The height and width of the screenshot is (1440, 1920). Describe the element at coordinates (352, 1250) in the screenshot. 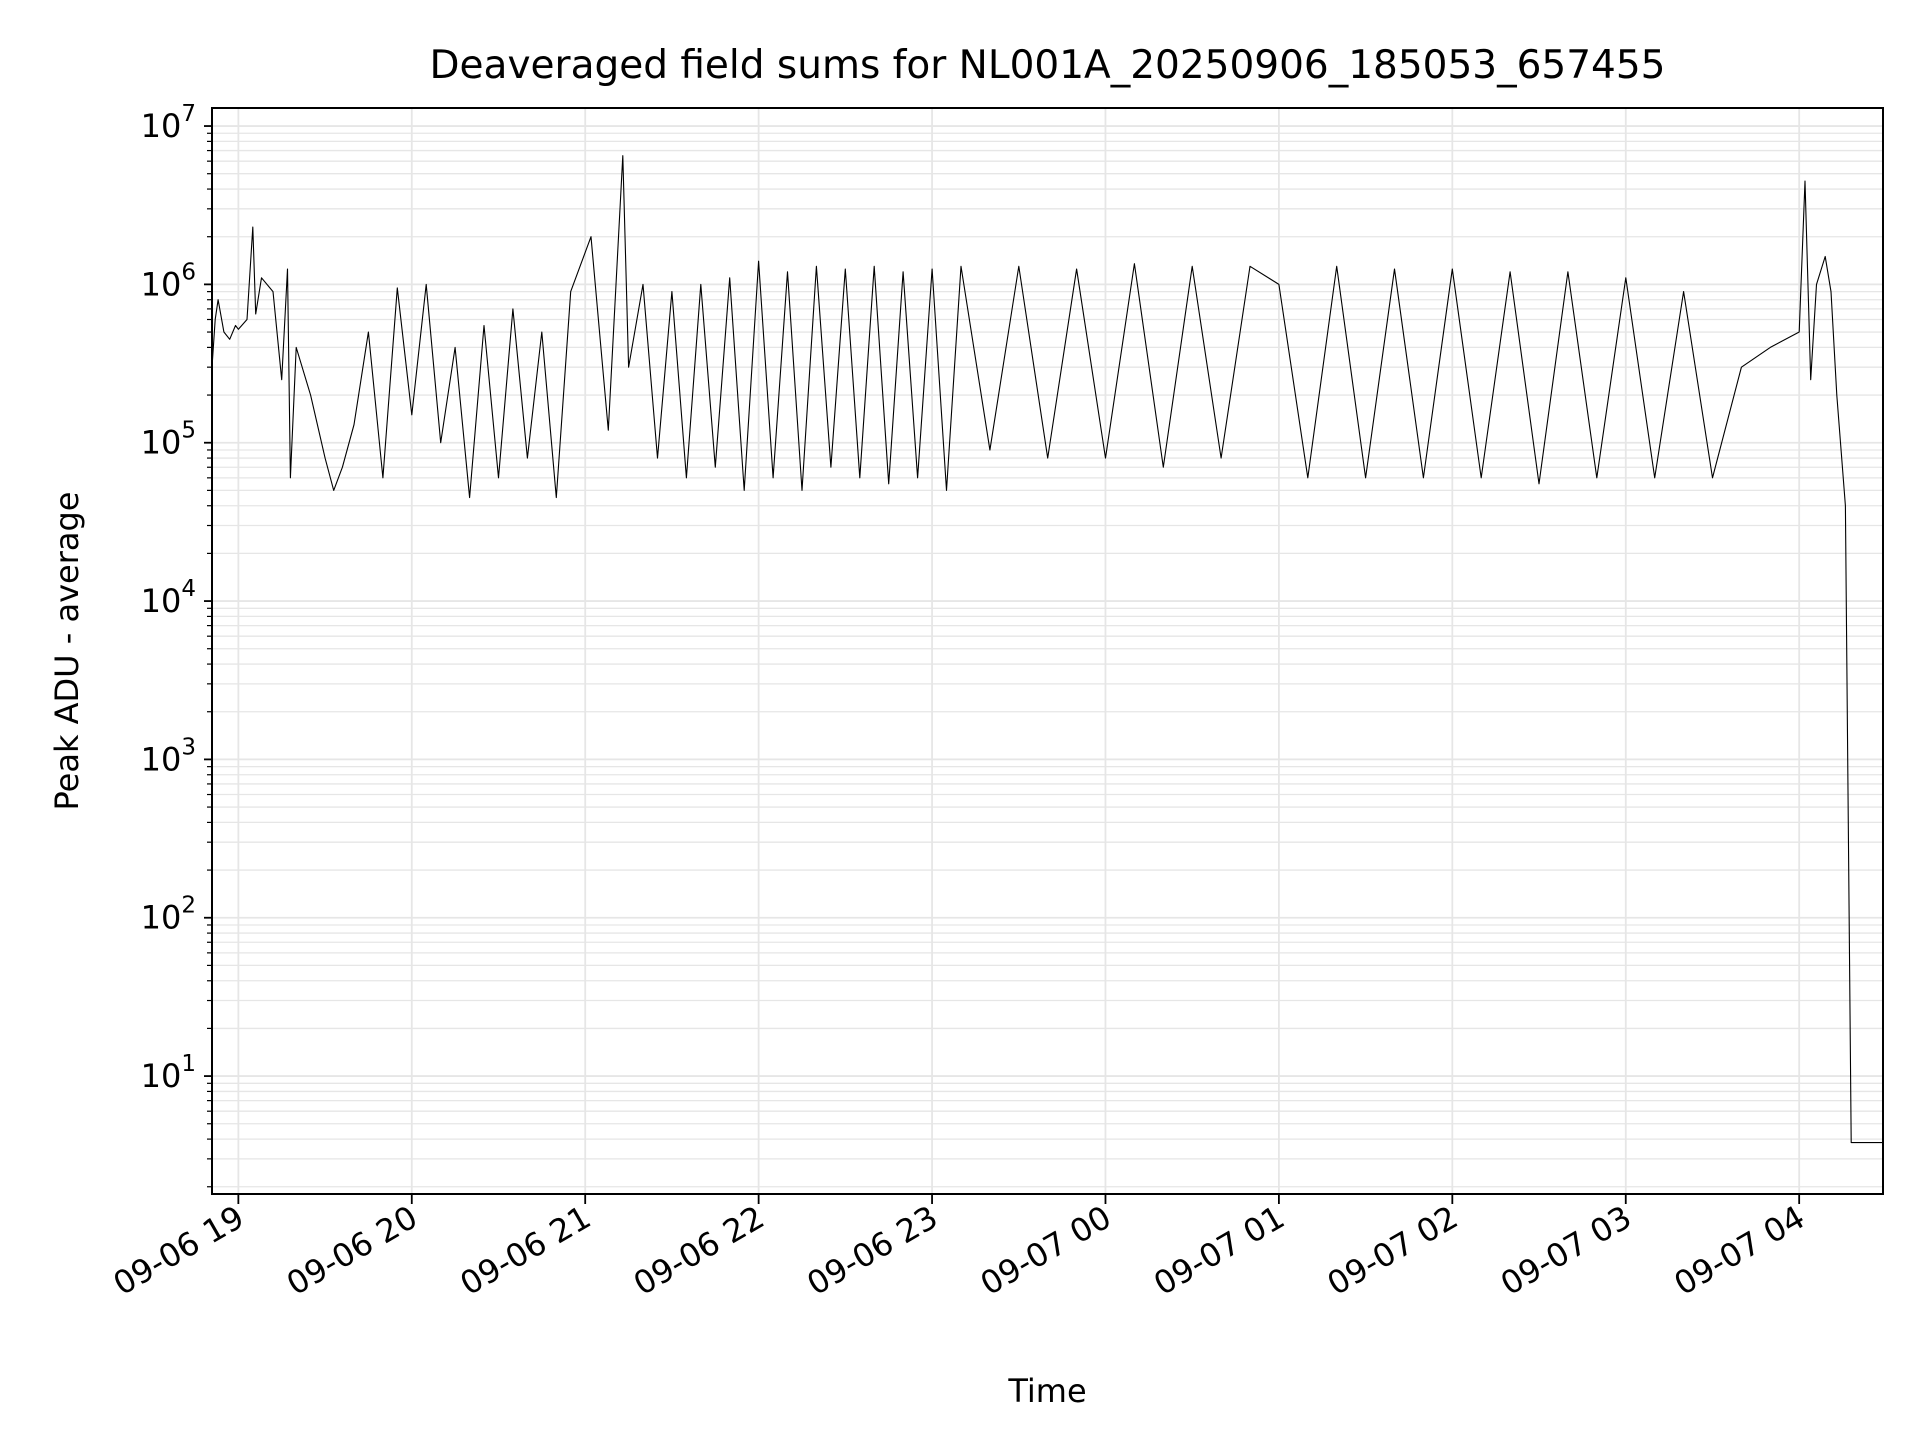

I see `x-tick-label: 09-06 20` at that location.